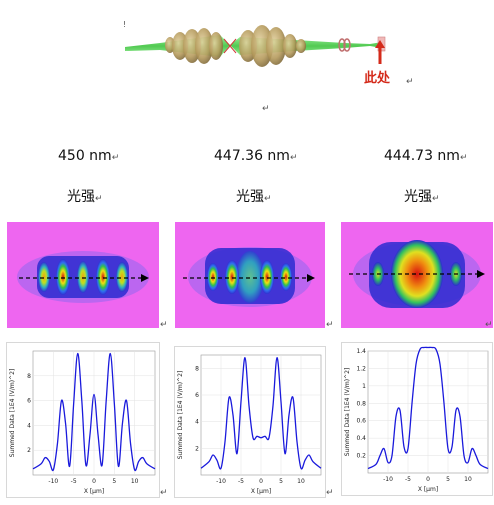  I want to click on wavelength-label: 450 nm↵, so click(89, 156).